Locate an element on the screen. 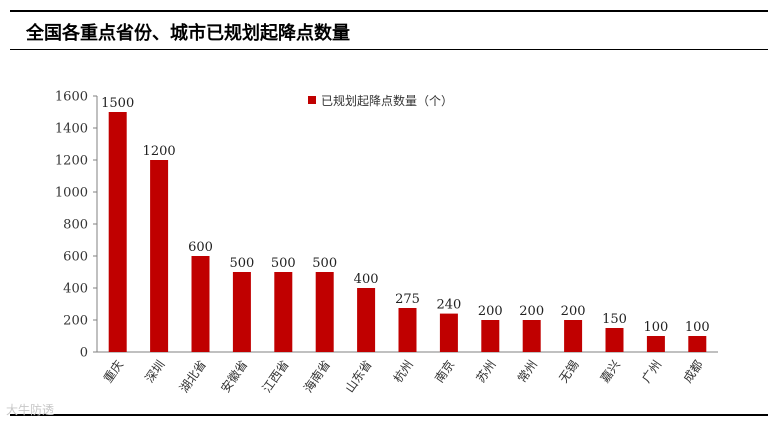 Image resolution: width=778 pixels, height=427 pixels. category-label: 山东省 is located at coordinates (358, 377).